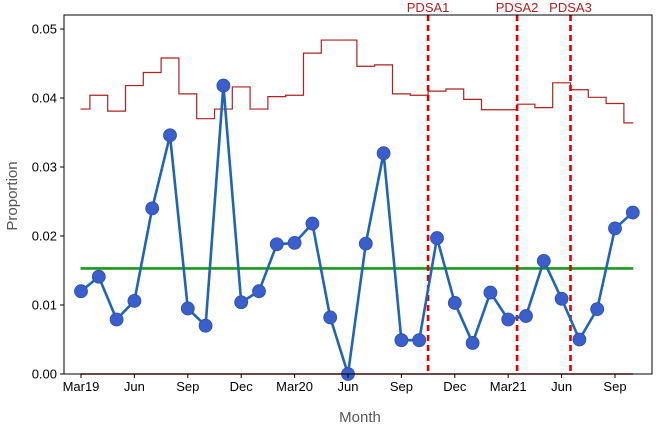 The image size is (660, 430). Describe the element at coordinates (294, 386) in the screenshot. I see `x-tick-label: Mar20` at that location.